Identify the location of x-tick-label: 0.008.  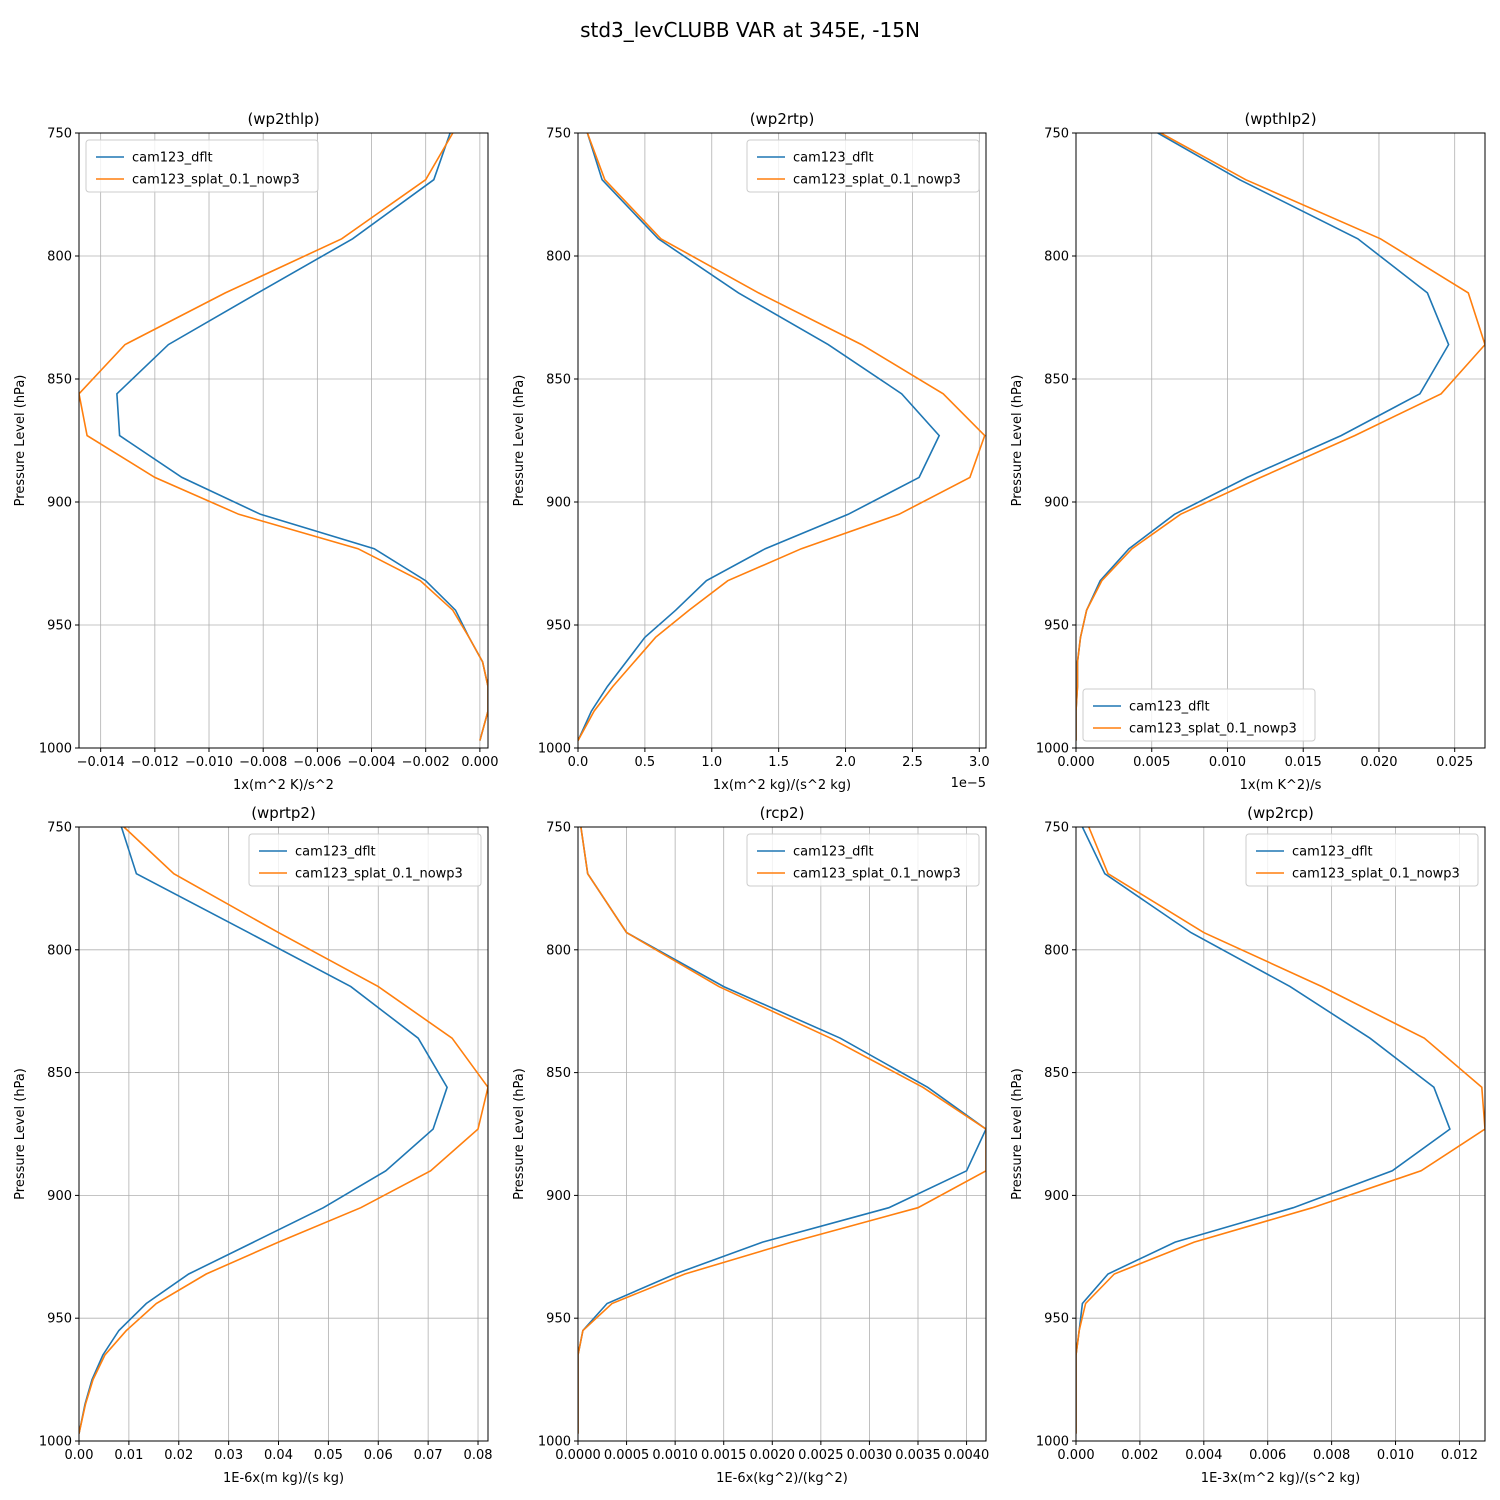
(1331, 1455).